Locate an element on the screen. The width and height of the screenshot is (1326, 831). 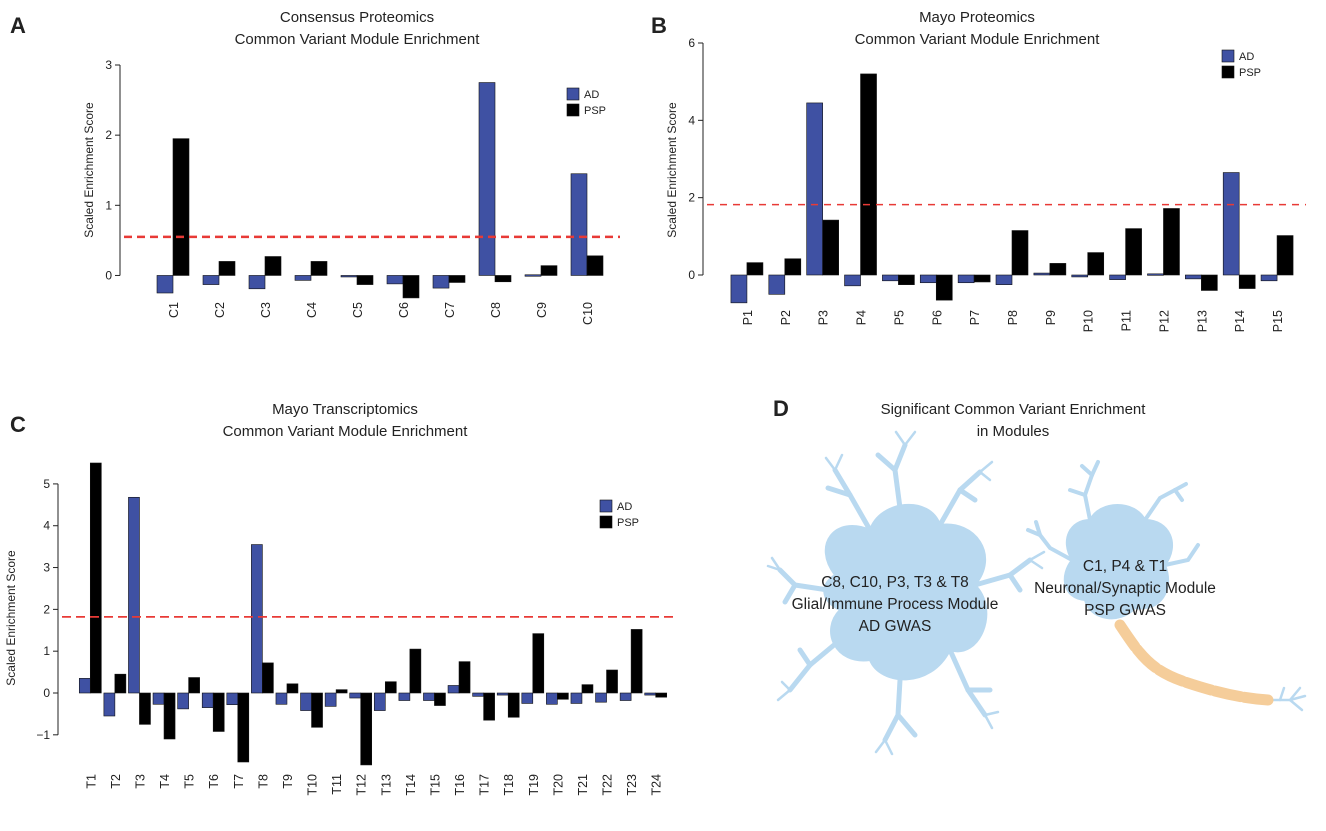
panel-a-title-line1: Consensus Proteomics is located at coordinates (357, 17).